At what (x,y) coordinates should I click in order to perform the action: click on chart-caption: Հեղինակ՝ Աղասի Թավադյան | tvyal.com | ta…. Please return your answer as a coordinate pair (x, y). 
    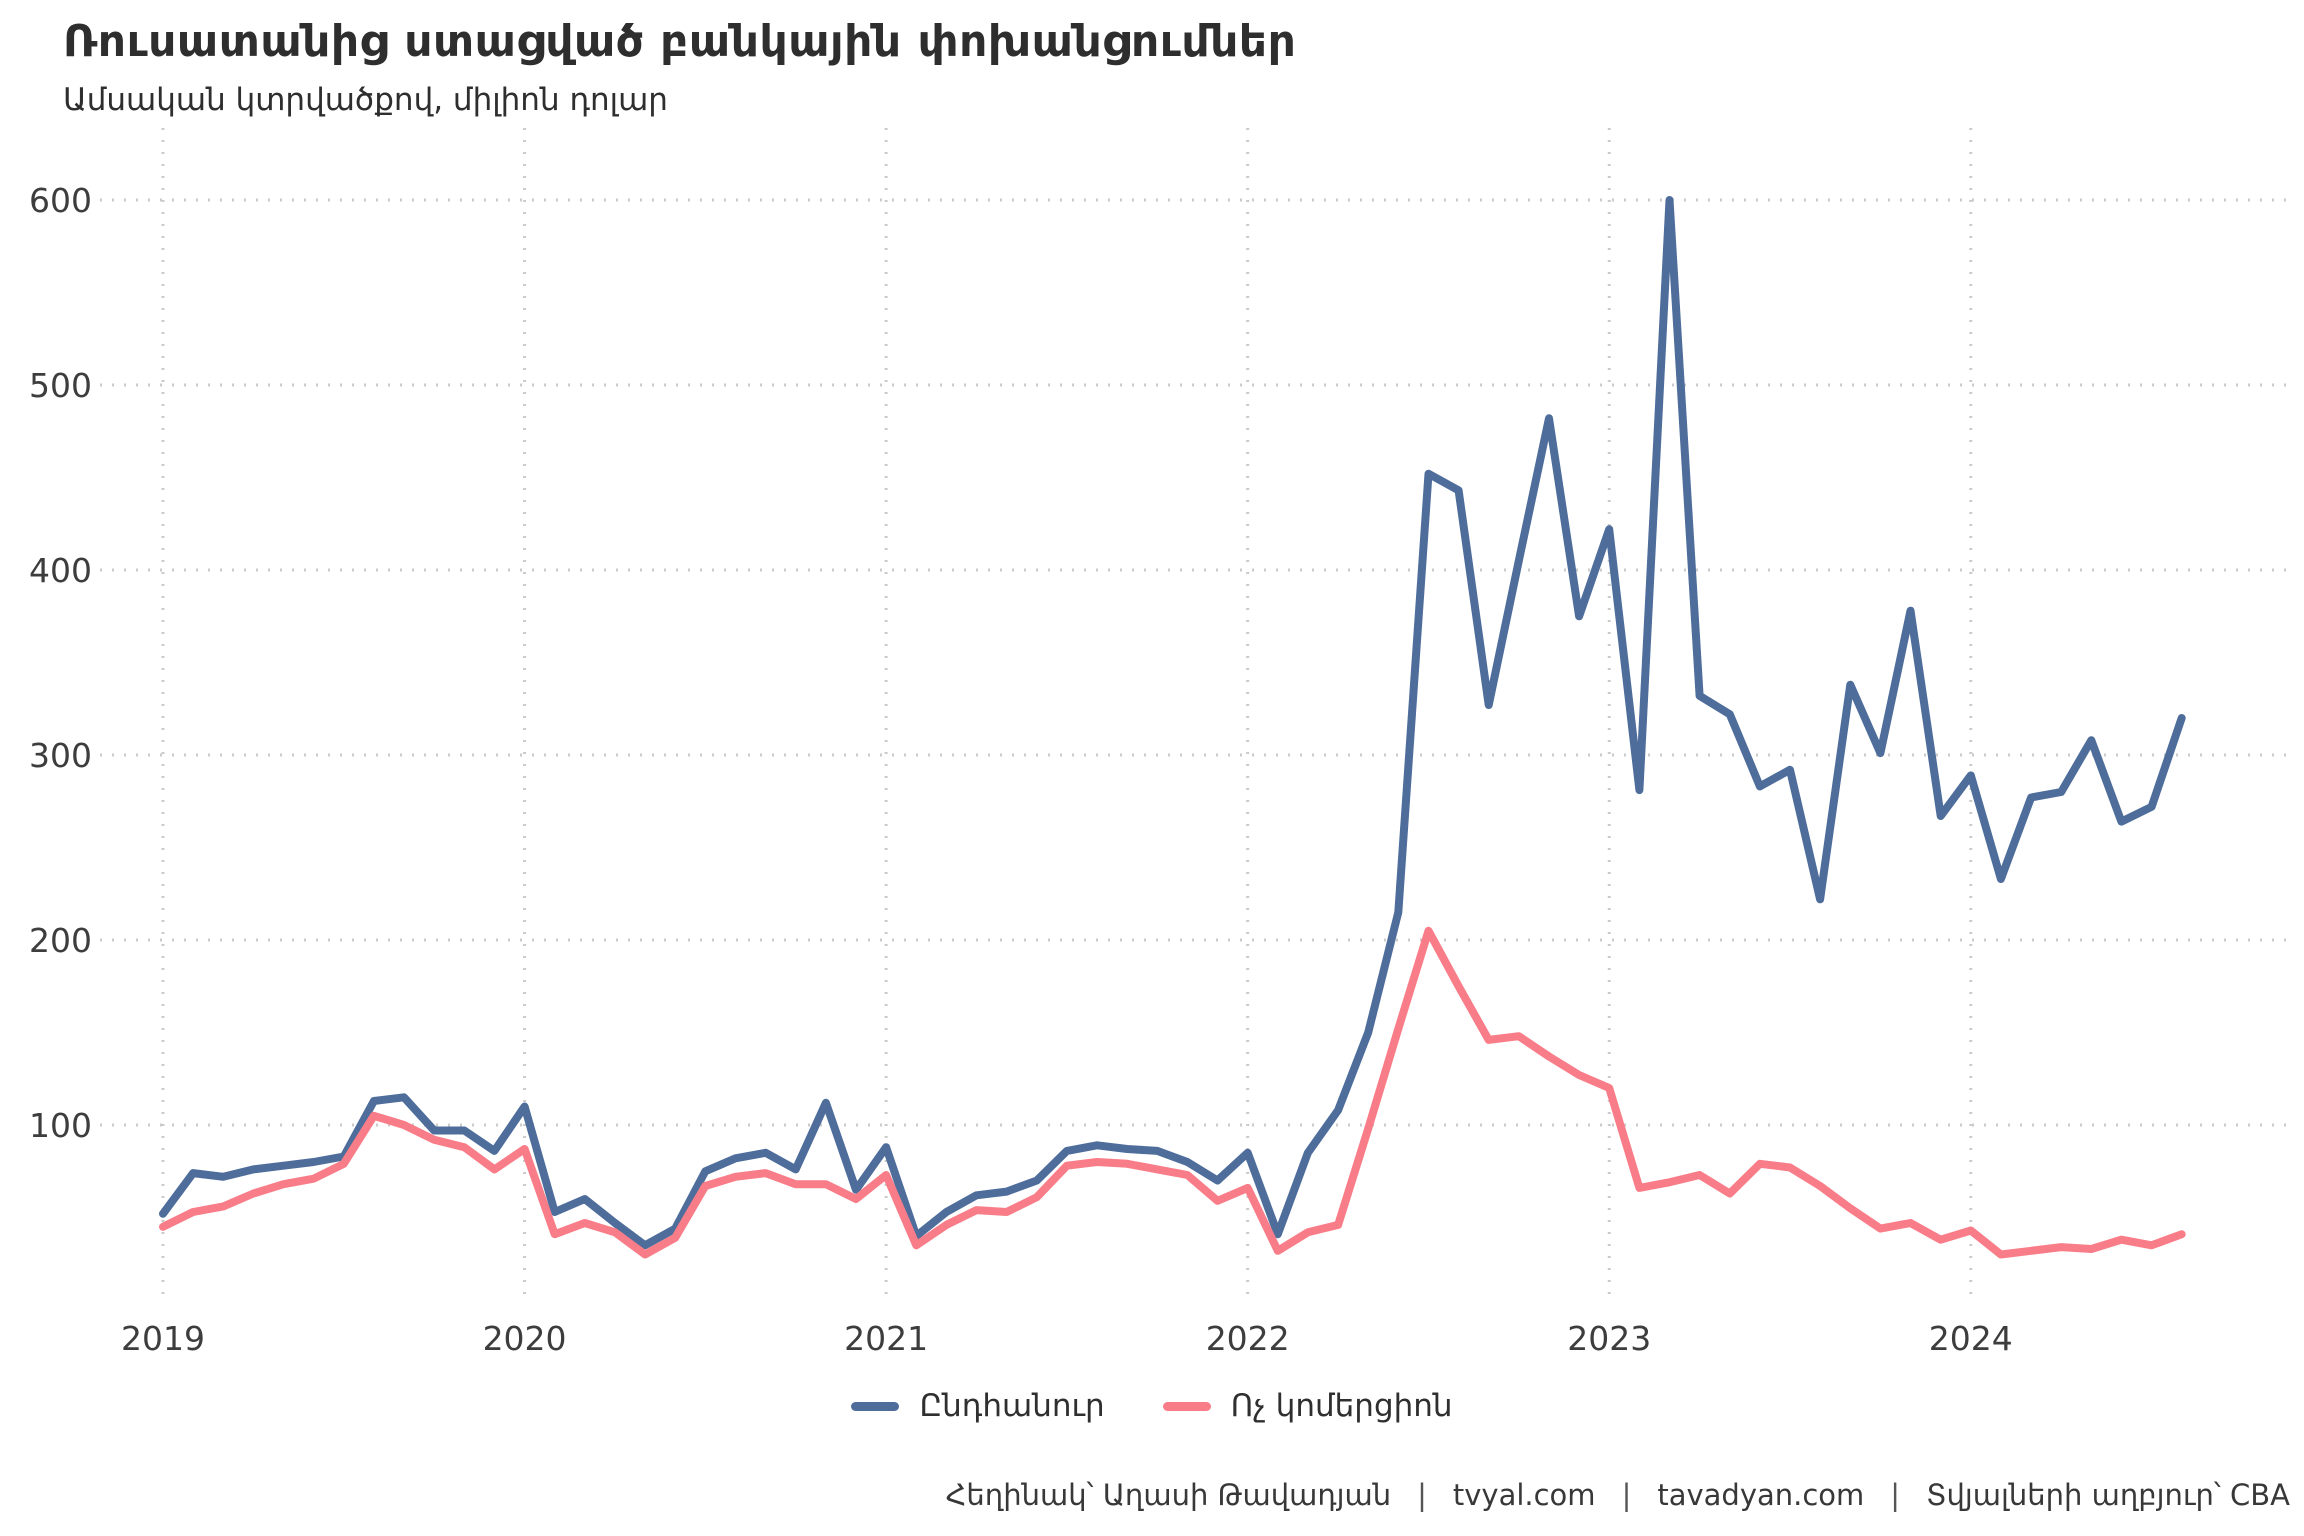
    Looking at the image, I should click on (1618, 1495).